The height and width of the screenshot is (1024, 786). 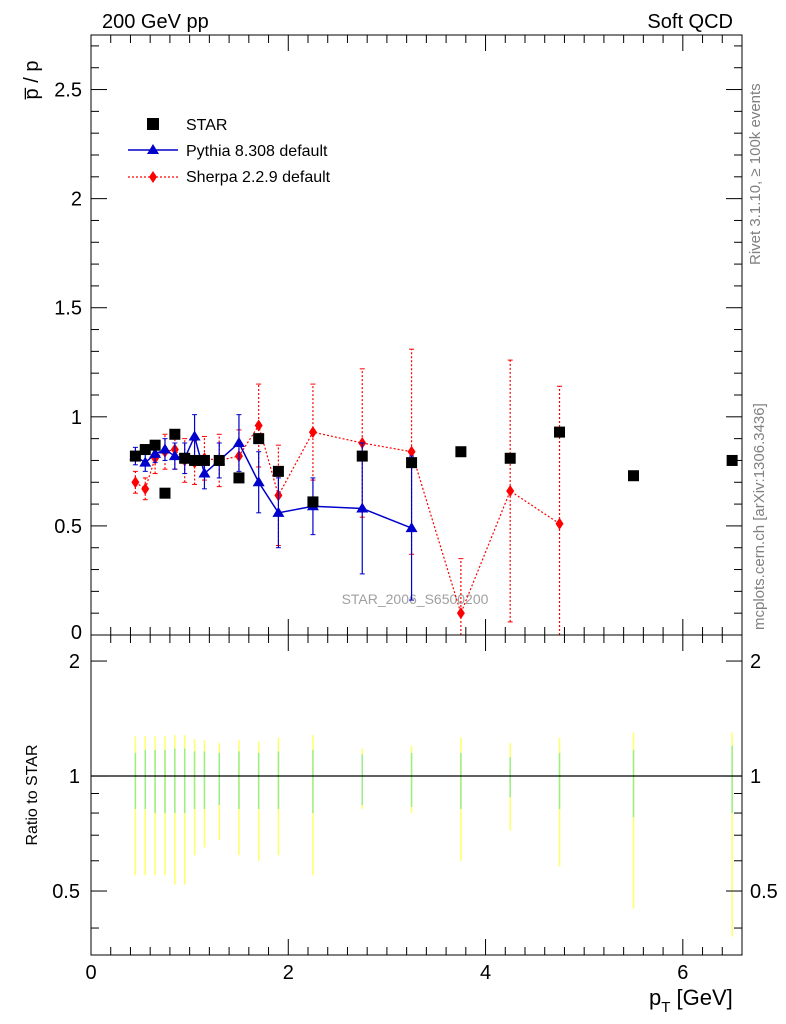 What do you see at coordinates (764, 892) in the screenshot?
I see `ratio-y-tick-label-right: 0.5` at bounding box center [764, 892].